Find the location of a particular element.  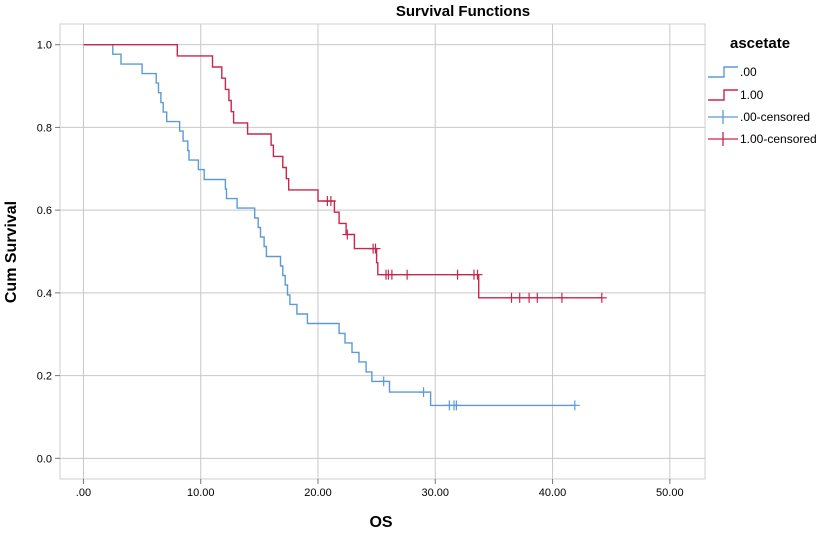

x-tick-label: 40.00 is located at coordinates (553, 493).